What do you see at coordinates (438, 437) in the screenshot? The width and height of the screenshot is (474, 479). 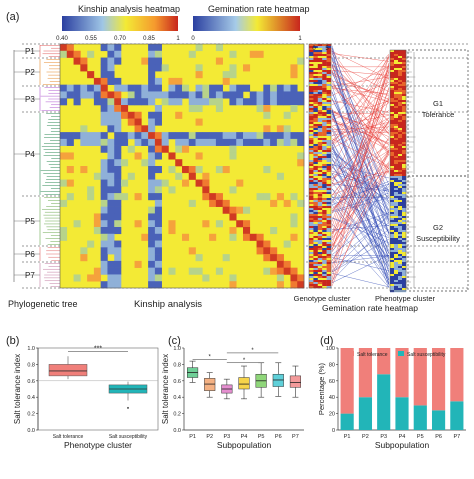 I see `chart-d-x-tick-label: P6` at bounding box center [438, 437].